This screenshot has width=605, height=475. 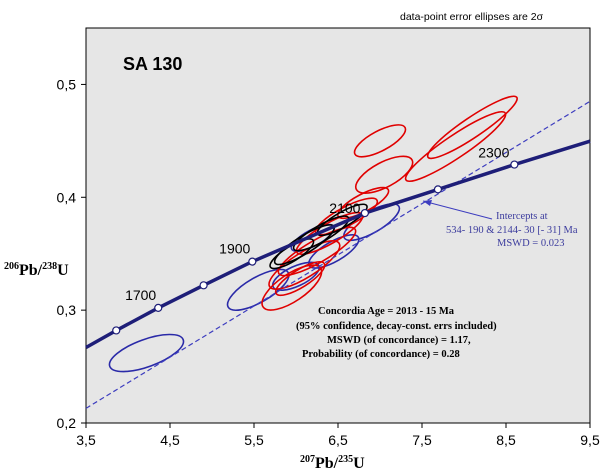 I want to click on x-tick-label: 7,5, so click(x=422, y=440).